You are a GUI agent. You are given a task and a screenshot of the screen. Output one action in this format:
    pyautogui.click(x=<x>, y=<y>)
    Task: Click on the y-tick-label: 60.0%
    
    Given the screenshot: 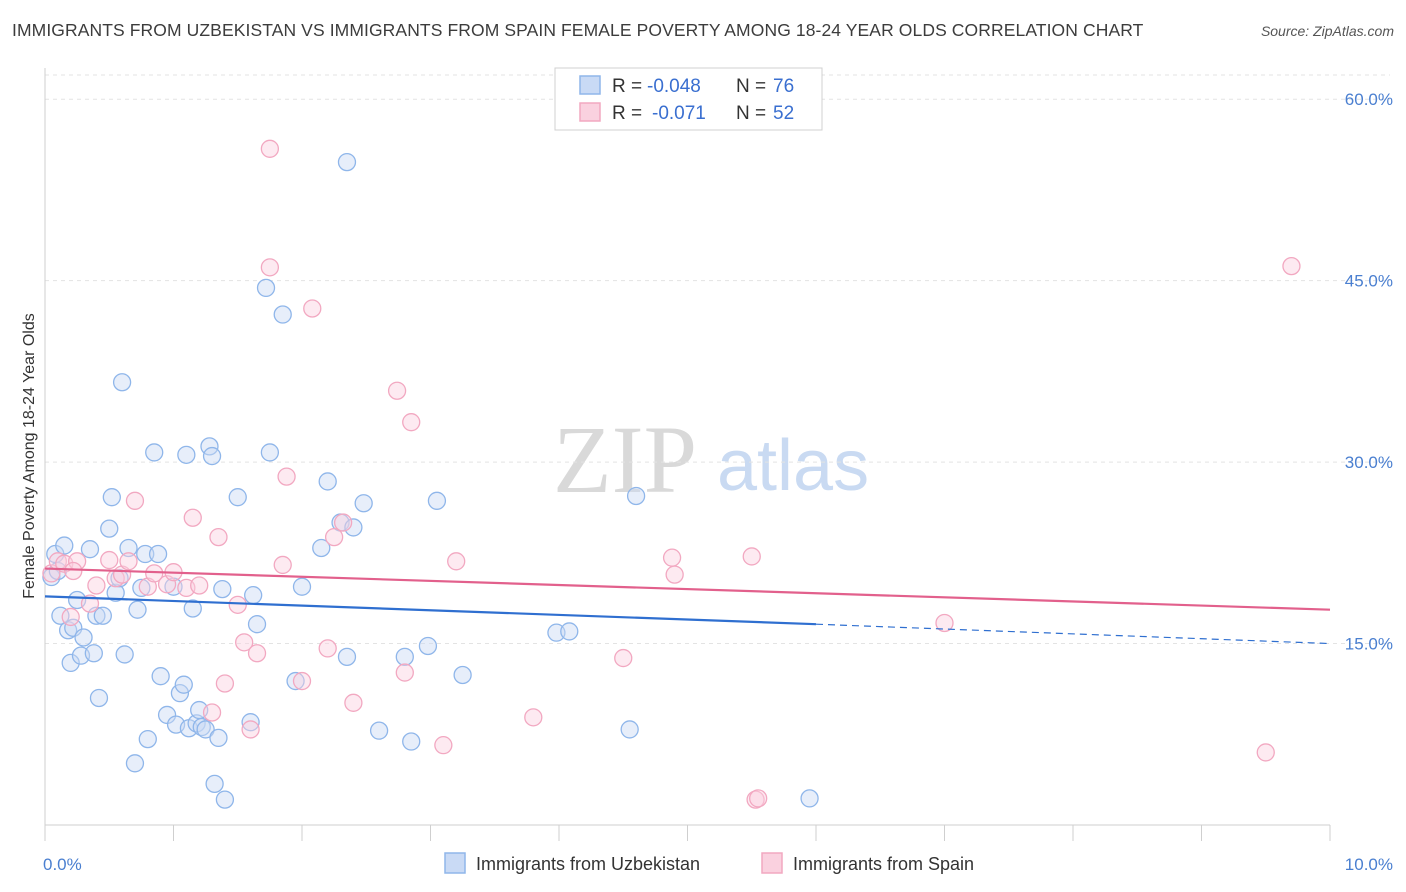 What is the action you would take?
    pyautogui.click(x=1369, y=99)
    